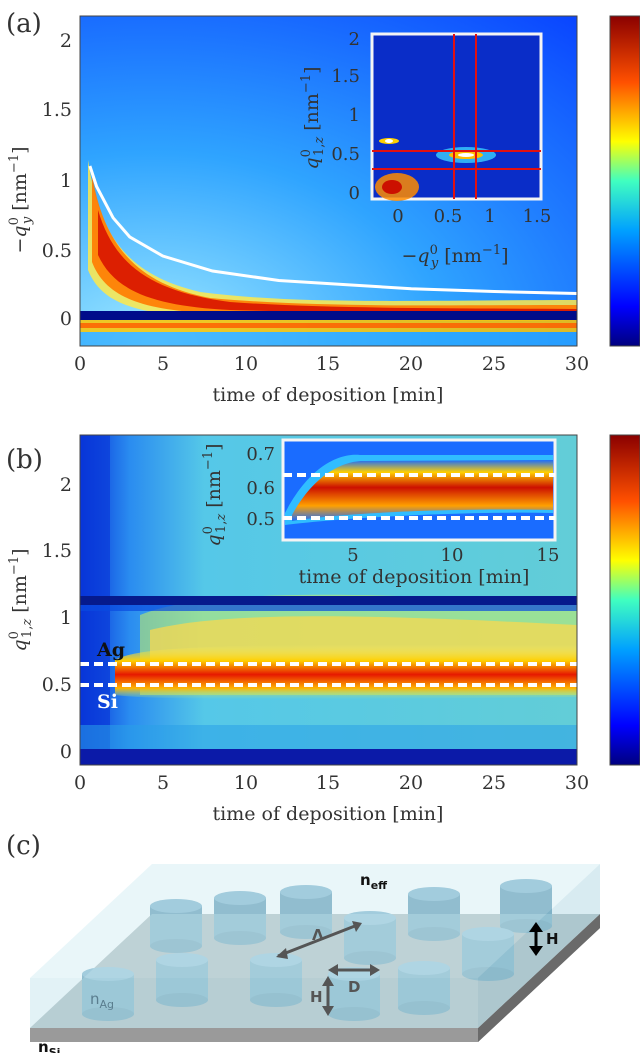  I want to click on xlabel-b: time of deposition [min], so click(328, 814).